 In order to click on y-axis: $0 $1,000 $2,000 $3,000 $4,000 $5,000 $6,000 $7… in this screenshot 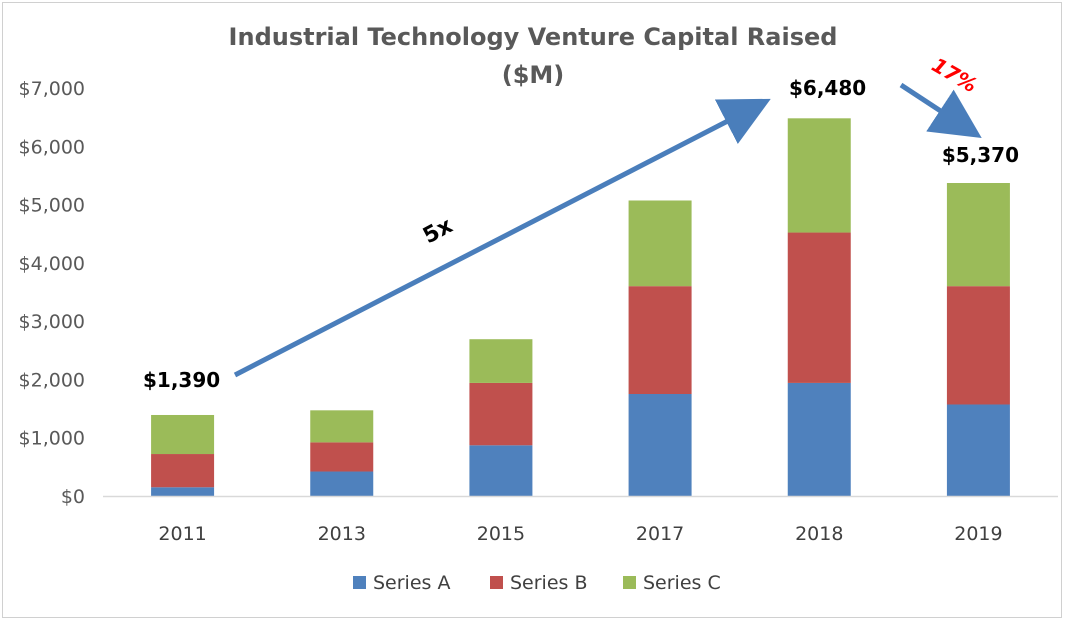, I will do `click(52, 293)`.